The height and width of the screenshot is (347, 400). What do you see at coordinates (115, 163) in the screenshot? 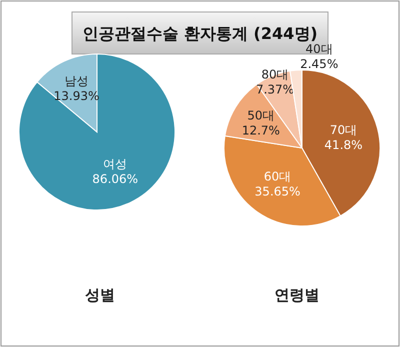
I see `slice-label: 여성` at bounding box center [115, 163].